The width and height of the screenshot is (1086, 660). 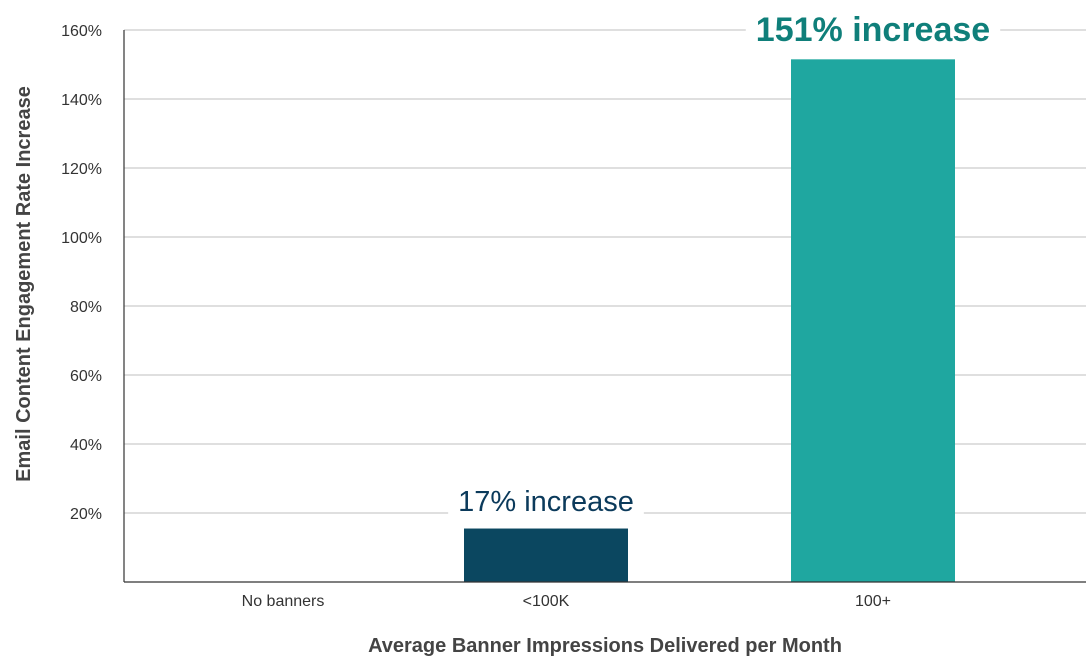 What do you see at coordinates (81, 169) in the screenshot?
I see `y-tick-label: 120%` at bounding box center [81, 169].